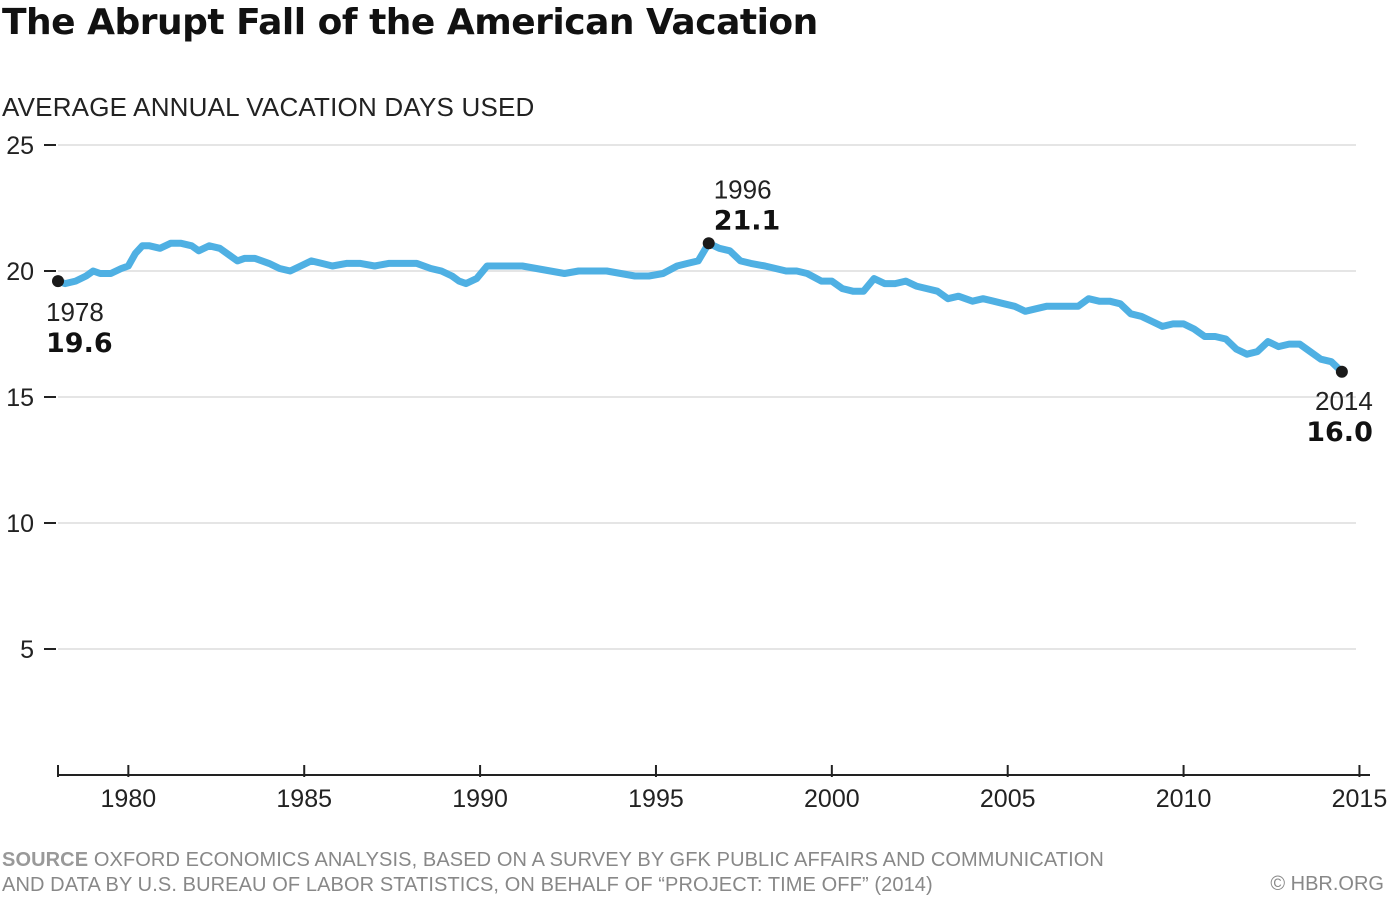 Image resolution: width=1399 pixels, height=900 pixels. I want to click on annotation-value-1978: 19.6, so click(79, 343).